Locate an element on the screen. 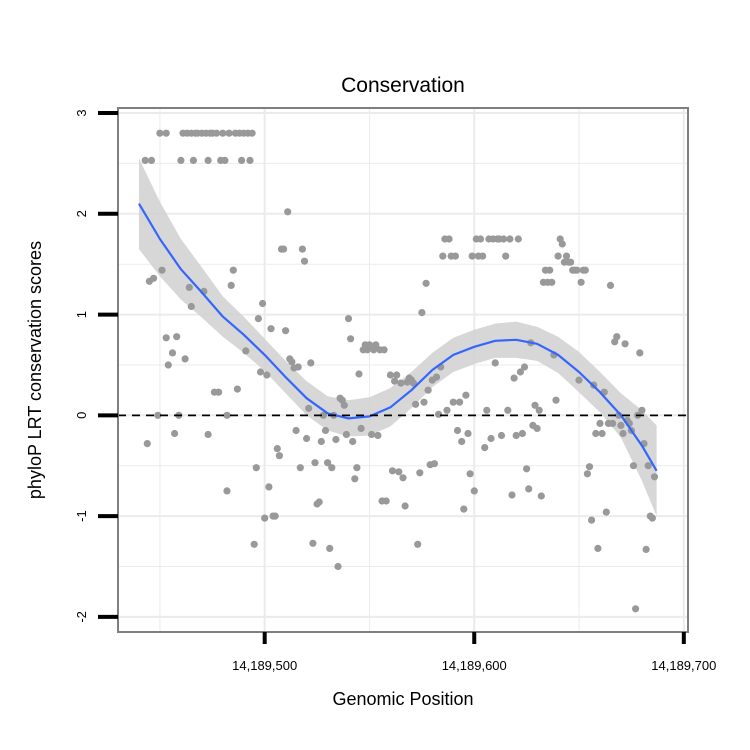 The width and height of the screenshot is (750, 750). y-tick-label: -1 is located at coordinates (81, 516).